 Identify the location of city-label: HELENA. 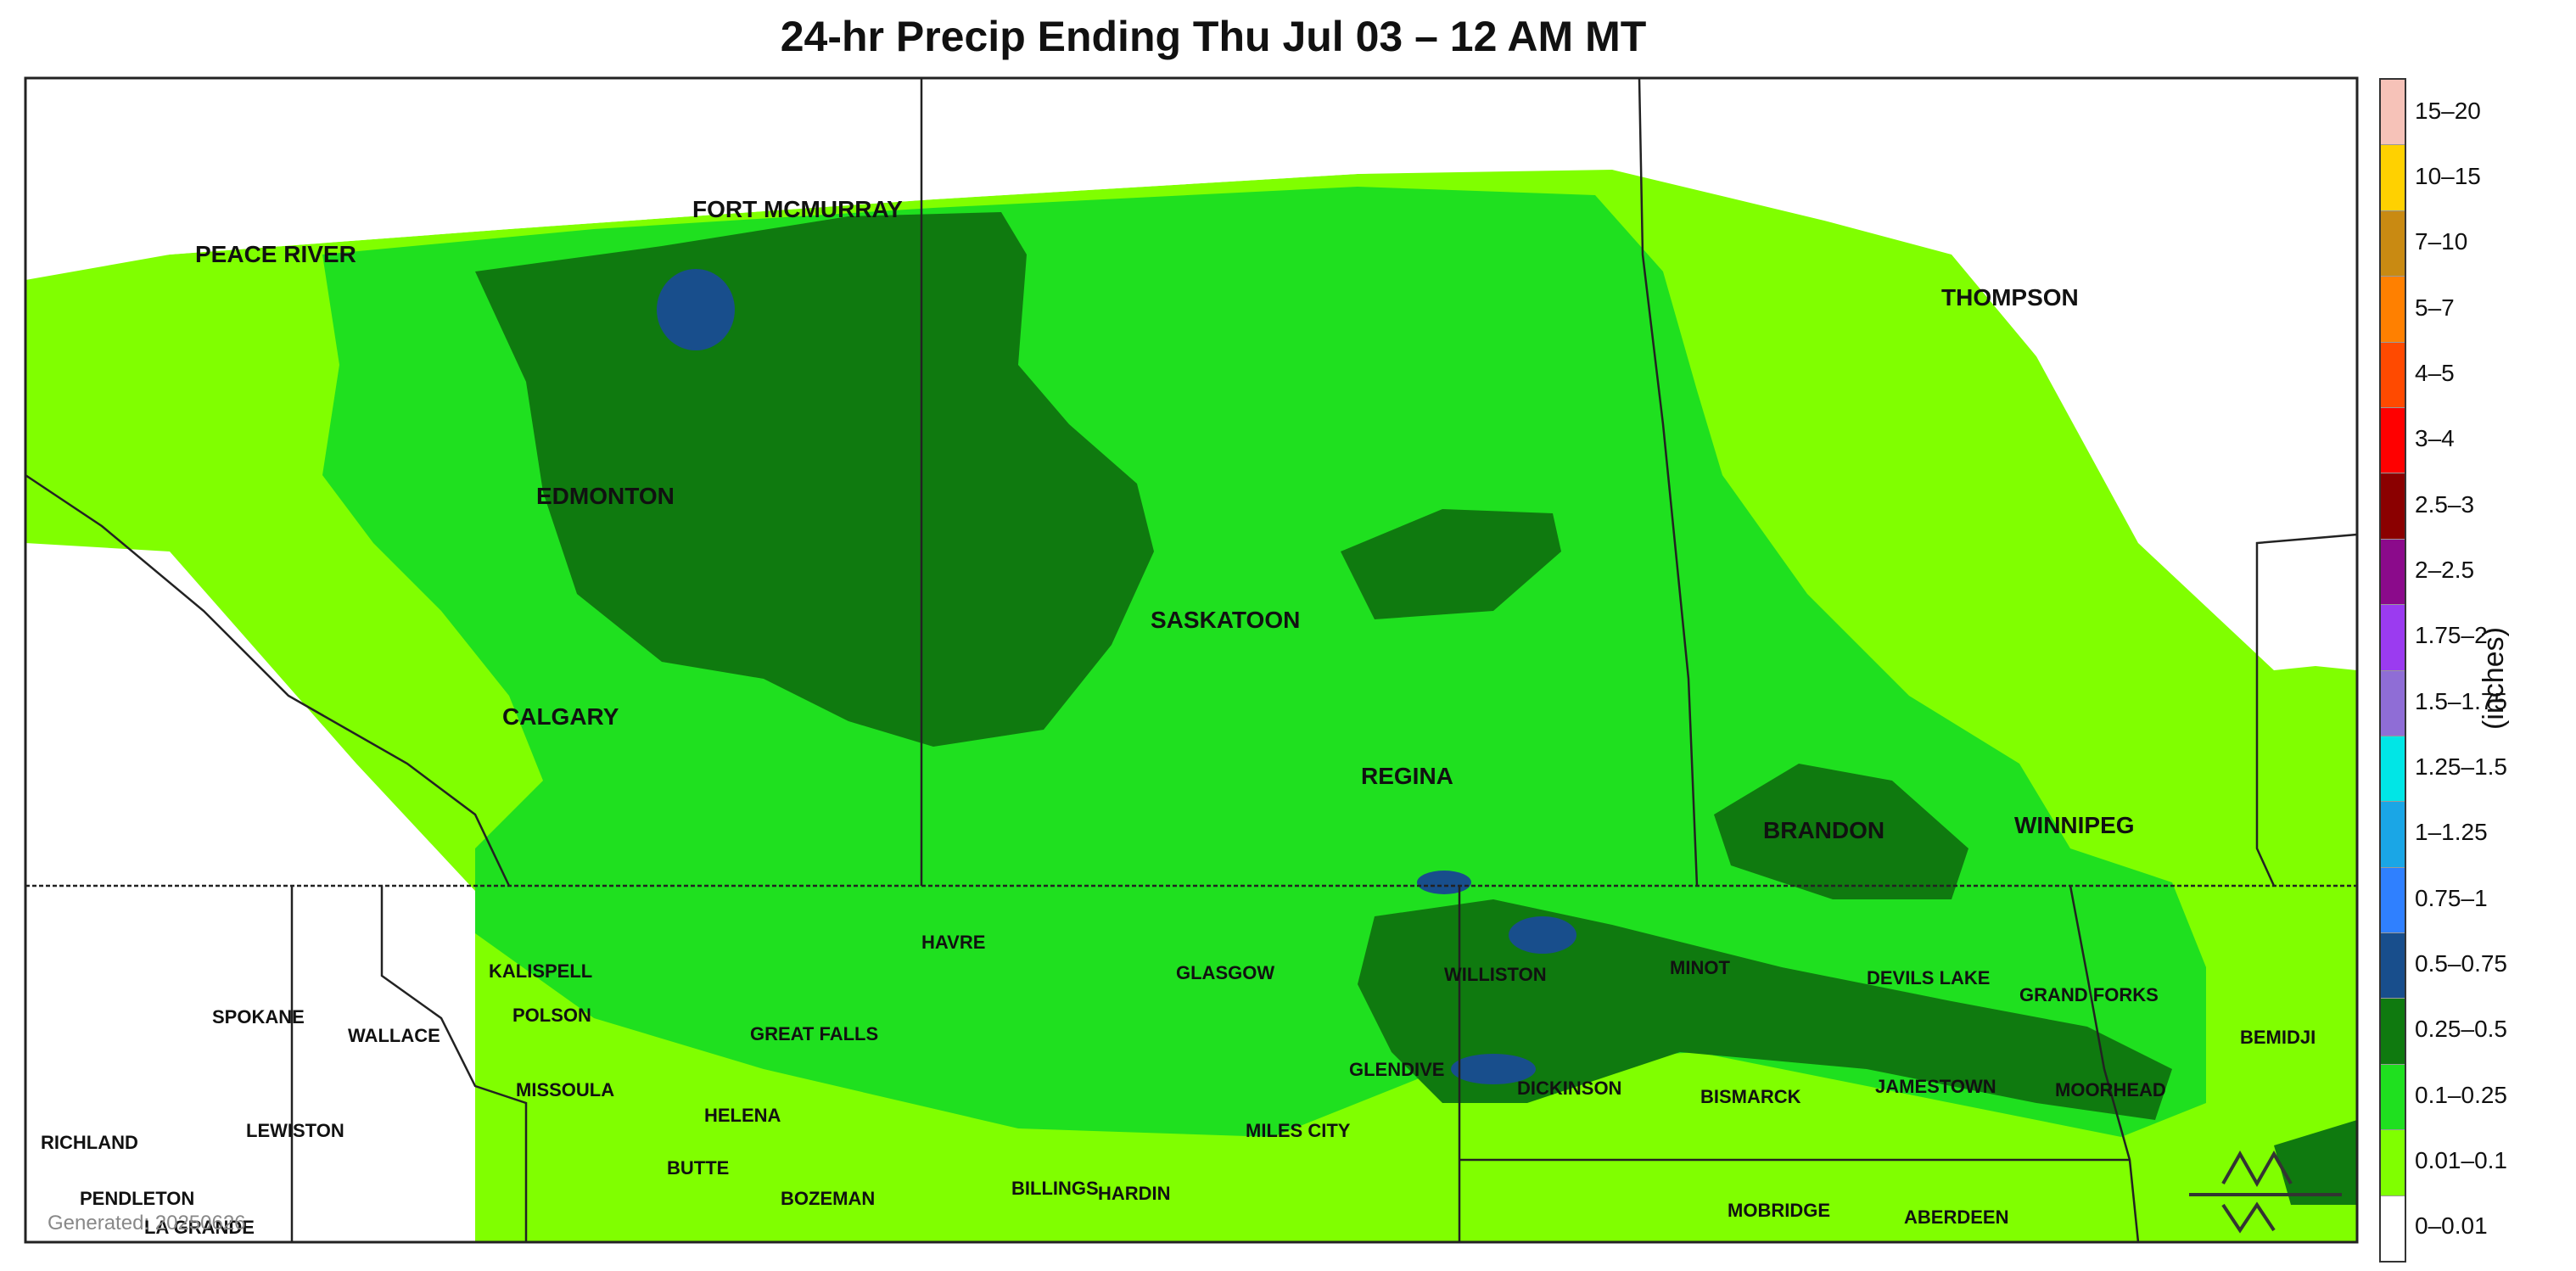
(743, 1115).